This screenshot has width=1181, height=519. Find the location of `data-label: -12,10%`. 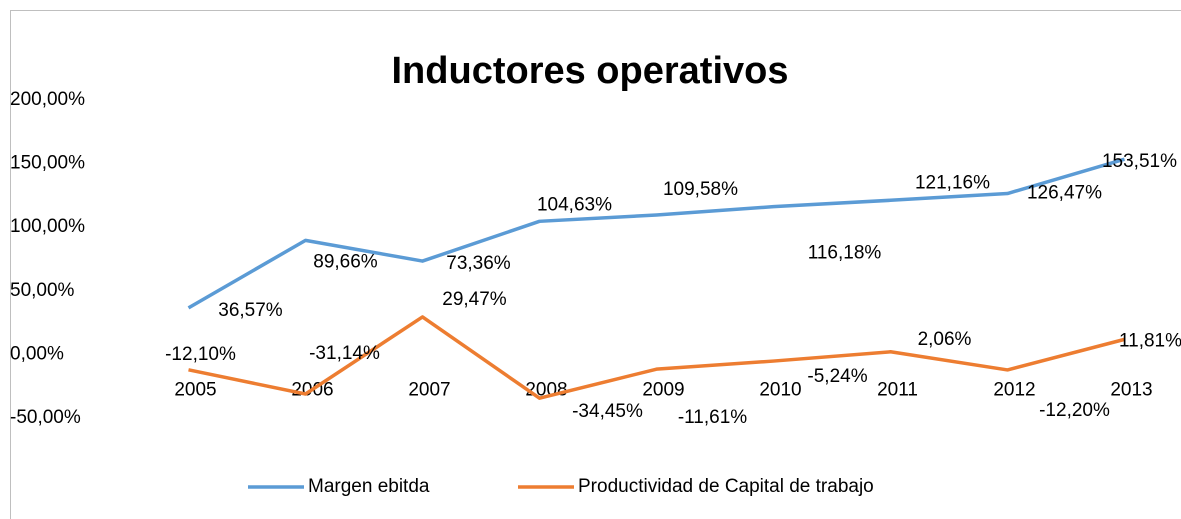

data-label: -12,10% is located at coordinates (200, 354).